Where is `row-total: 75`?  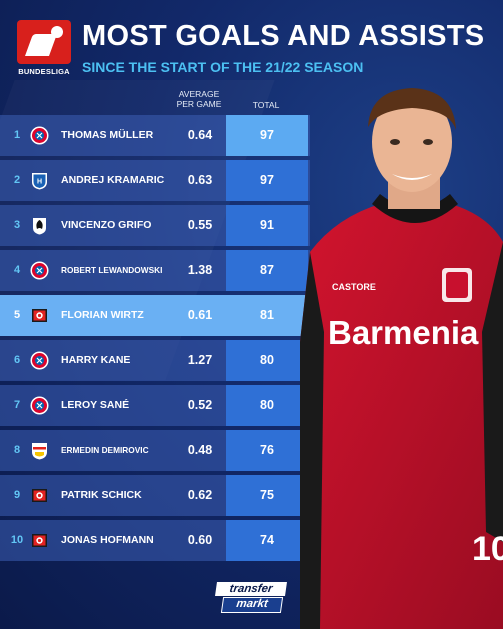 row-total: 75 is located at coordinates (267, 495).